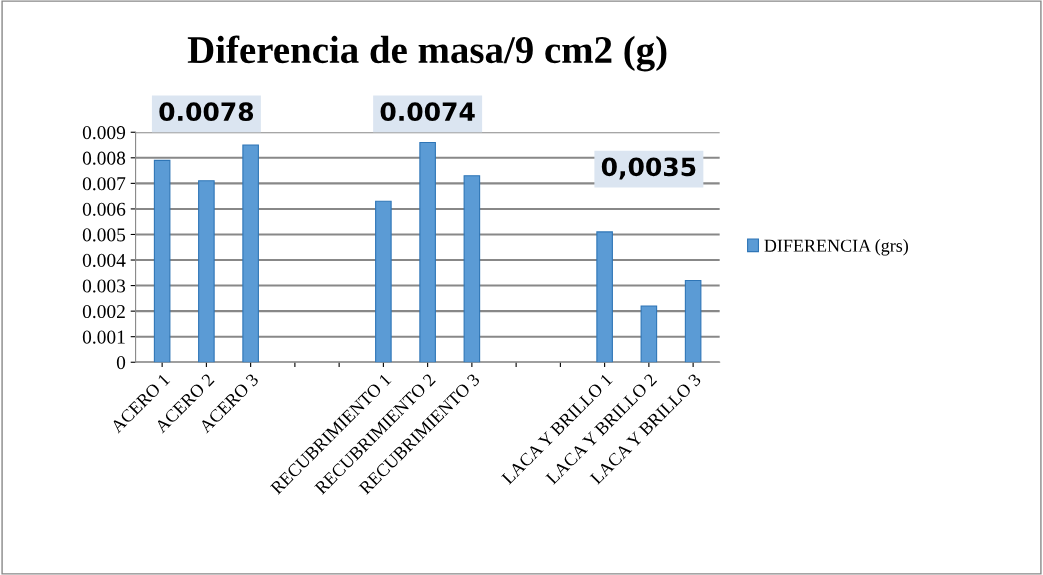  Describe the element at coordinates (427, 53) in the screenshot. I see `chart-title: Diferencia de masa/9 cm2 (g)` at that location.